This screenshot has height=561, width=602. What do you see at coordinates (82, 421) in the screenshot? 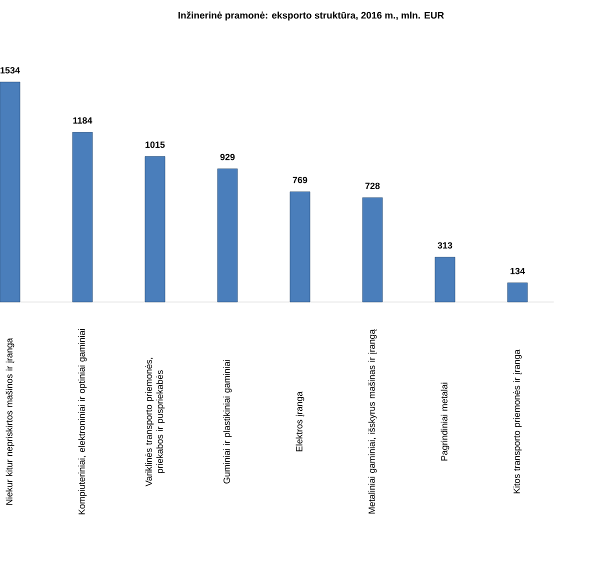
I see `x-tick-label: Kompiuteriniai, elektroniniai ir optiniai gaminiai` at bounding box center [82, 421].